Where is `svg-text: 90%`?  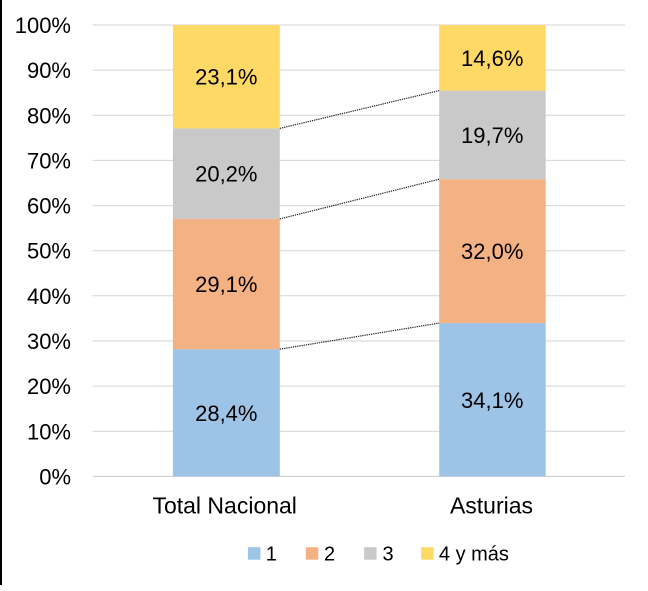 svg-text: 90% is located at coordinates (49, 70).